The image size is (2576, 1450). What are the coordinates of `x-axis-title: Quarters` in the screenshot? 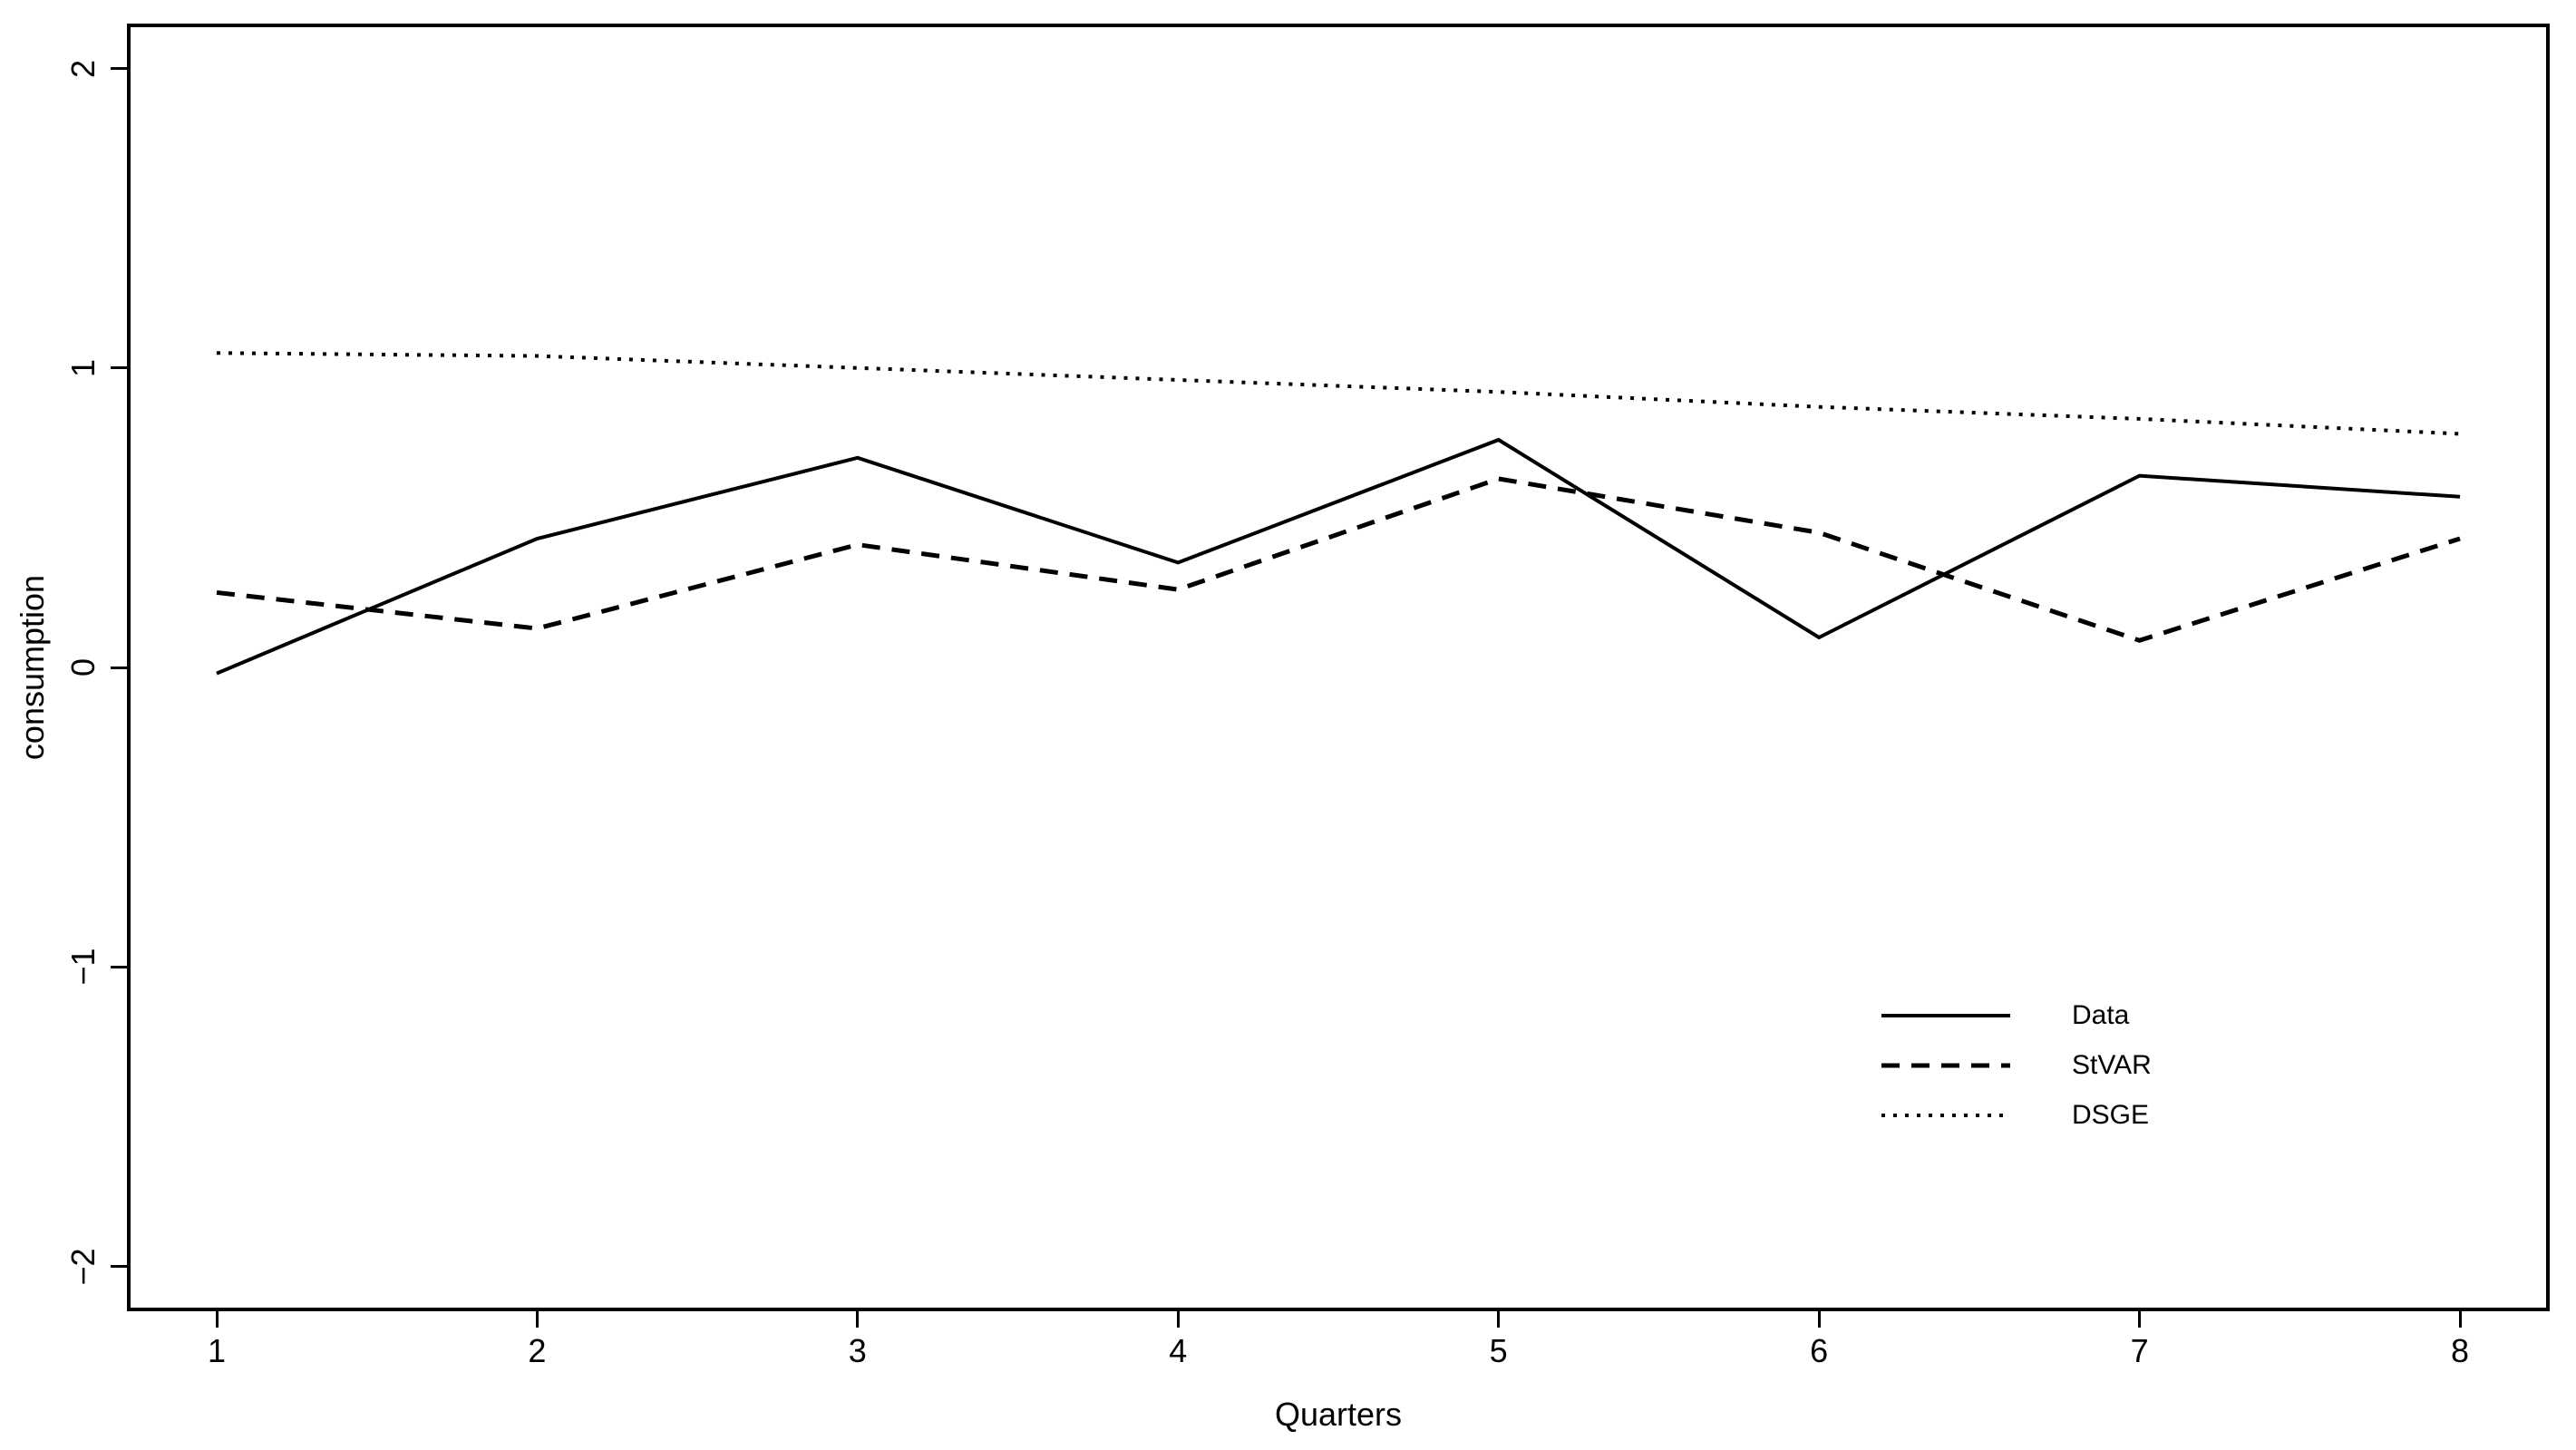 It's located at (1338, 1414).